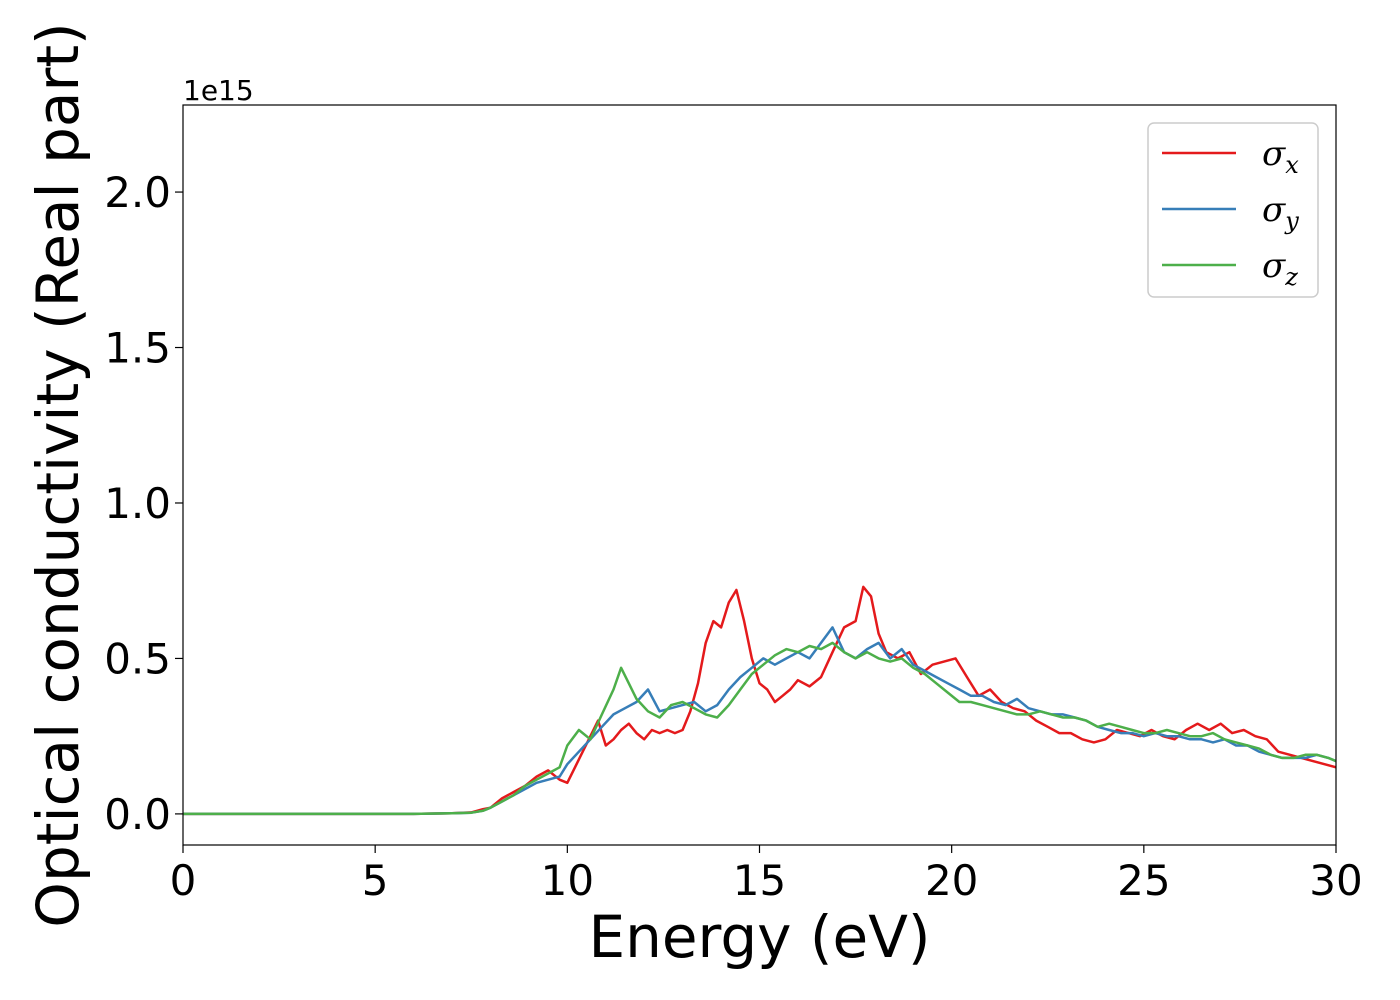 The image size is (1400, 1000). I want to click on x-tick-label: 25, so click(1143, 880).